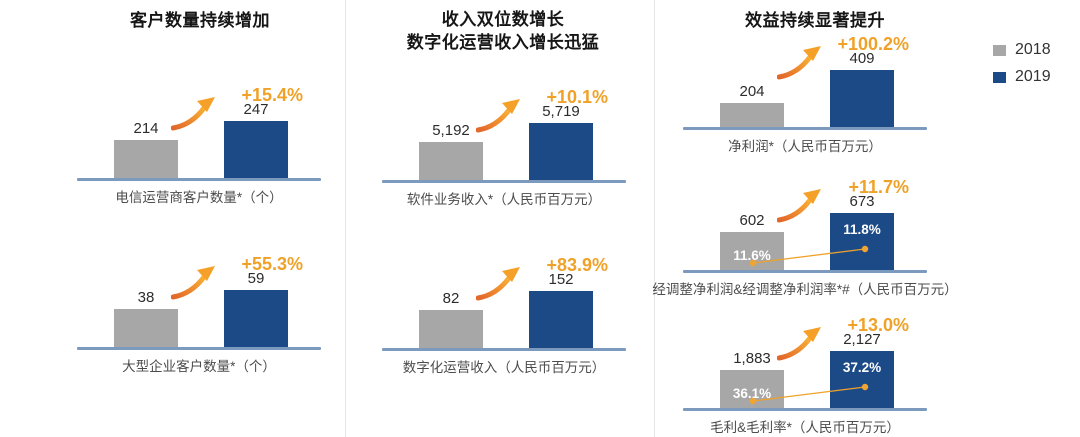 The width and height of the screenshot is (1080, 437). I want to click on legend: 2018 2019, so click(1022, 68).